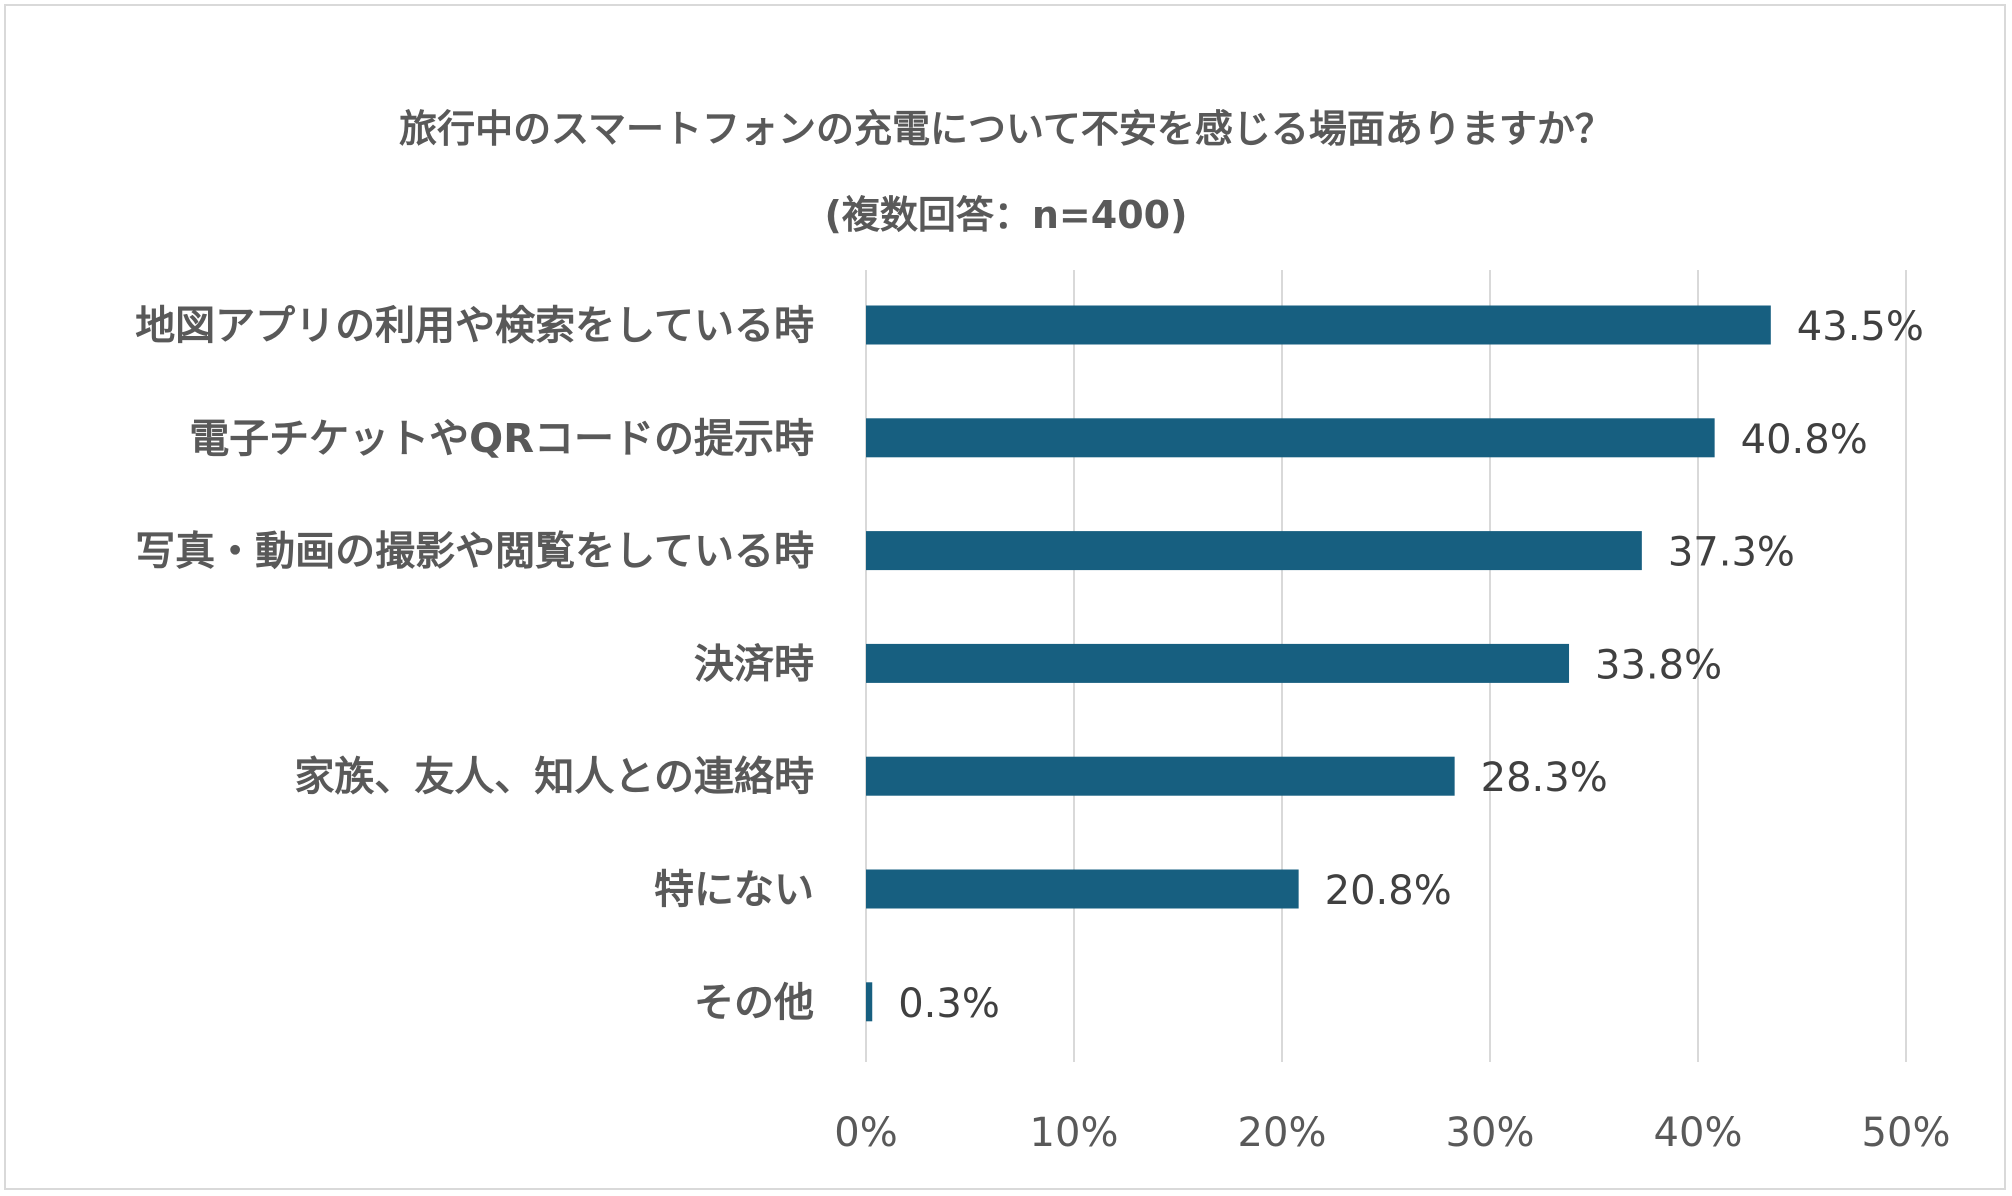  What do you see at coordinates (554, 777) in the screenshot?
I see `category-label: 家族、友人、知人との連絡時` at bounding box center [554, 777].